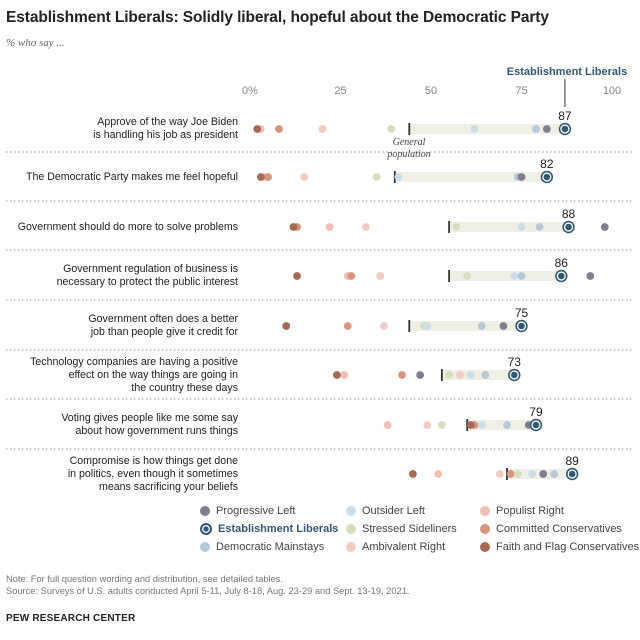 The width and height of the screenshot is (640, 640). I want to click on row: 86, so click(444, 269).